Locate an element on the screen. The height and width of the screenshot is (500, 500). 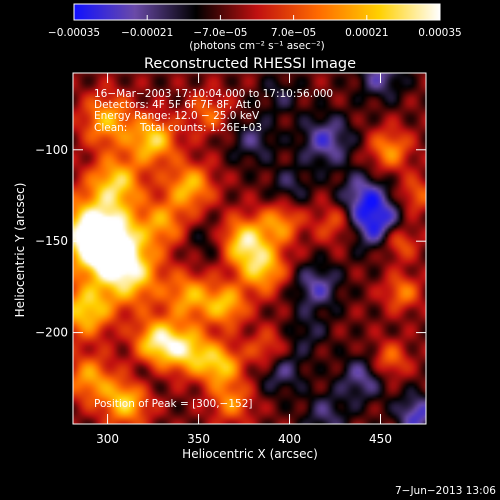
footer-date: 7−Jun−2013 13:06 is located at coordinates (445, 491).